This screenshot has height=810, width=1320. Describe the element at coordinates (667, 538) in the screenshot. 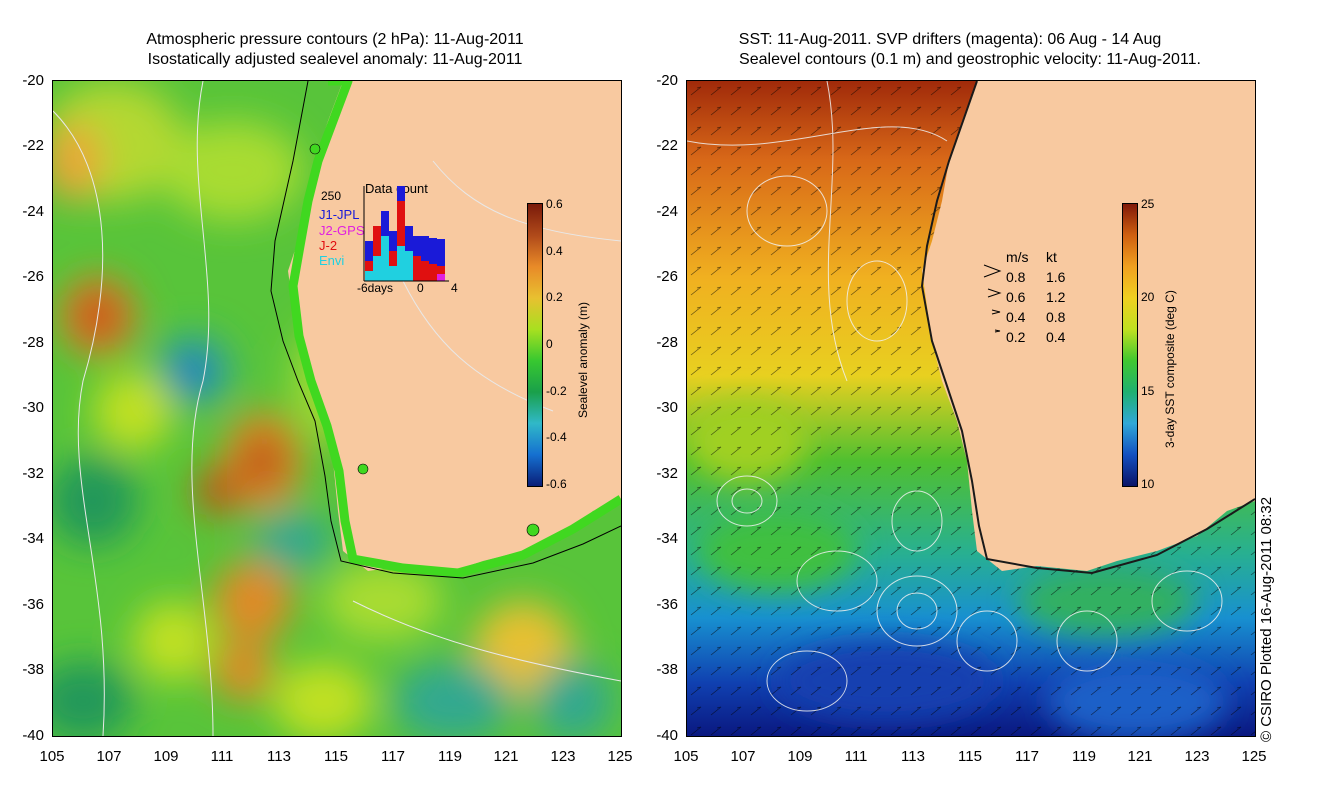

I see `right-lat-tick--34: -34` at that location.